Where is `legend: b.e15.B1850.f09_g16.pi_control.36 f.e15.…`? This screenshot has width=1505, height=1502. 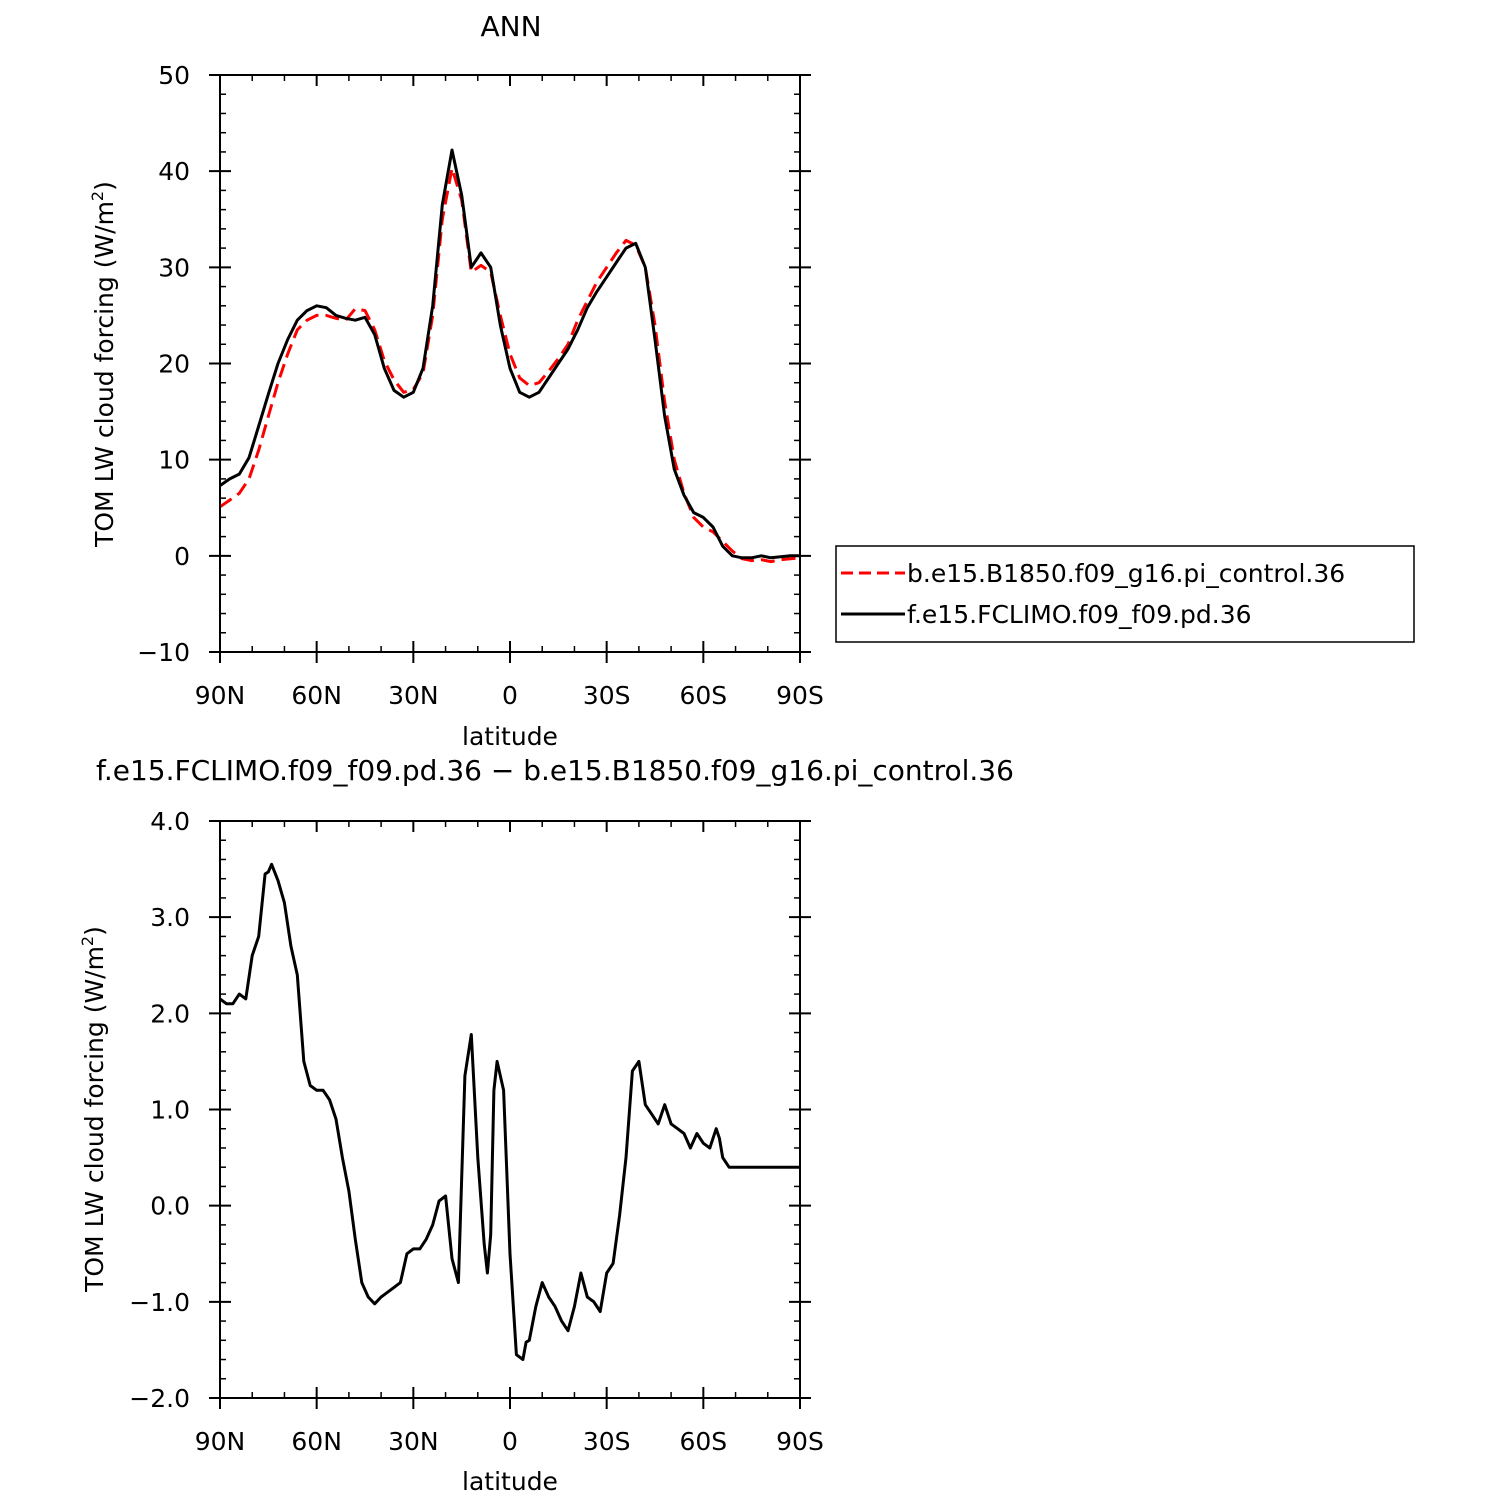 legend: b.e15.B1850.f09_g16.pi_control.36 f.e15.… is located at coordinates (1125, 594).